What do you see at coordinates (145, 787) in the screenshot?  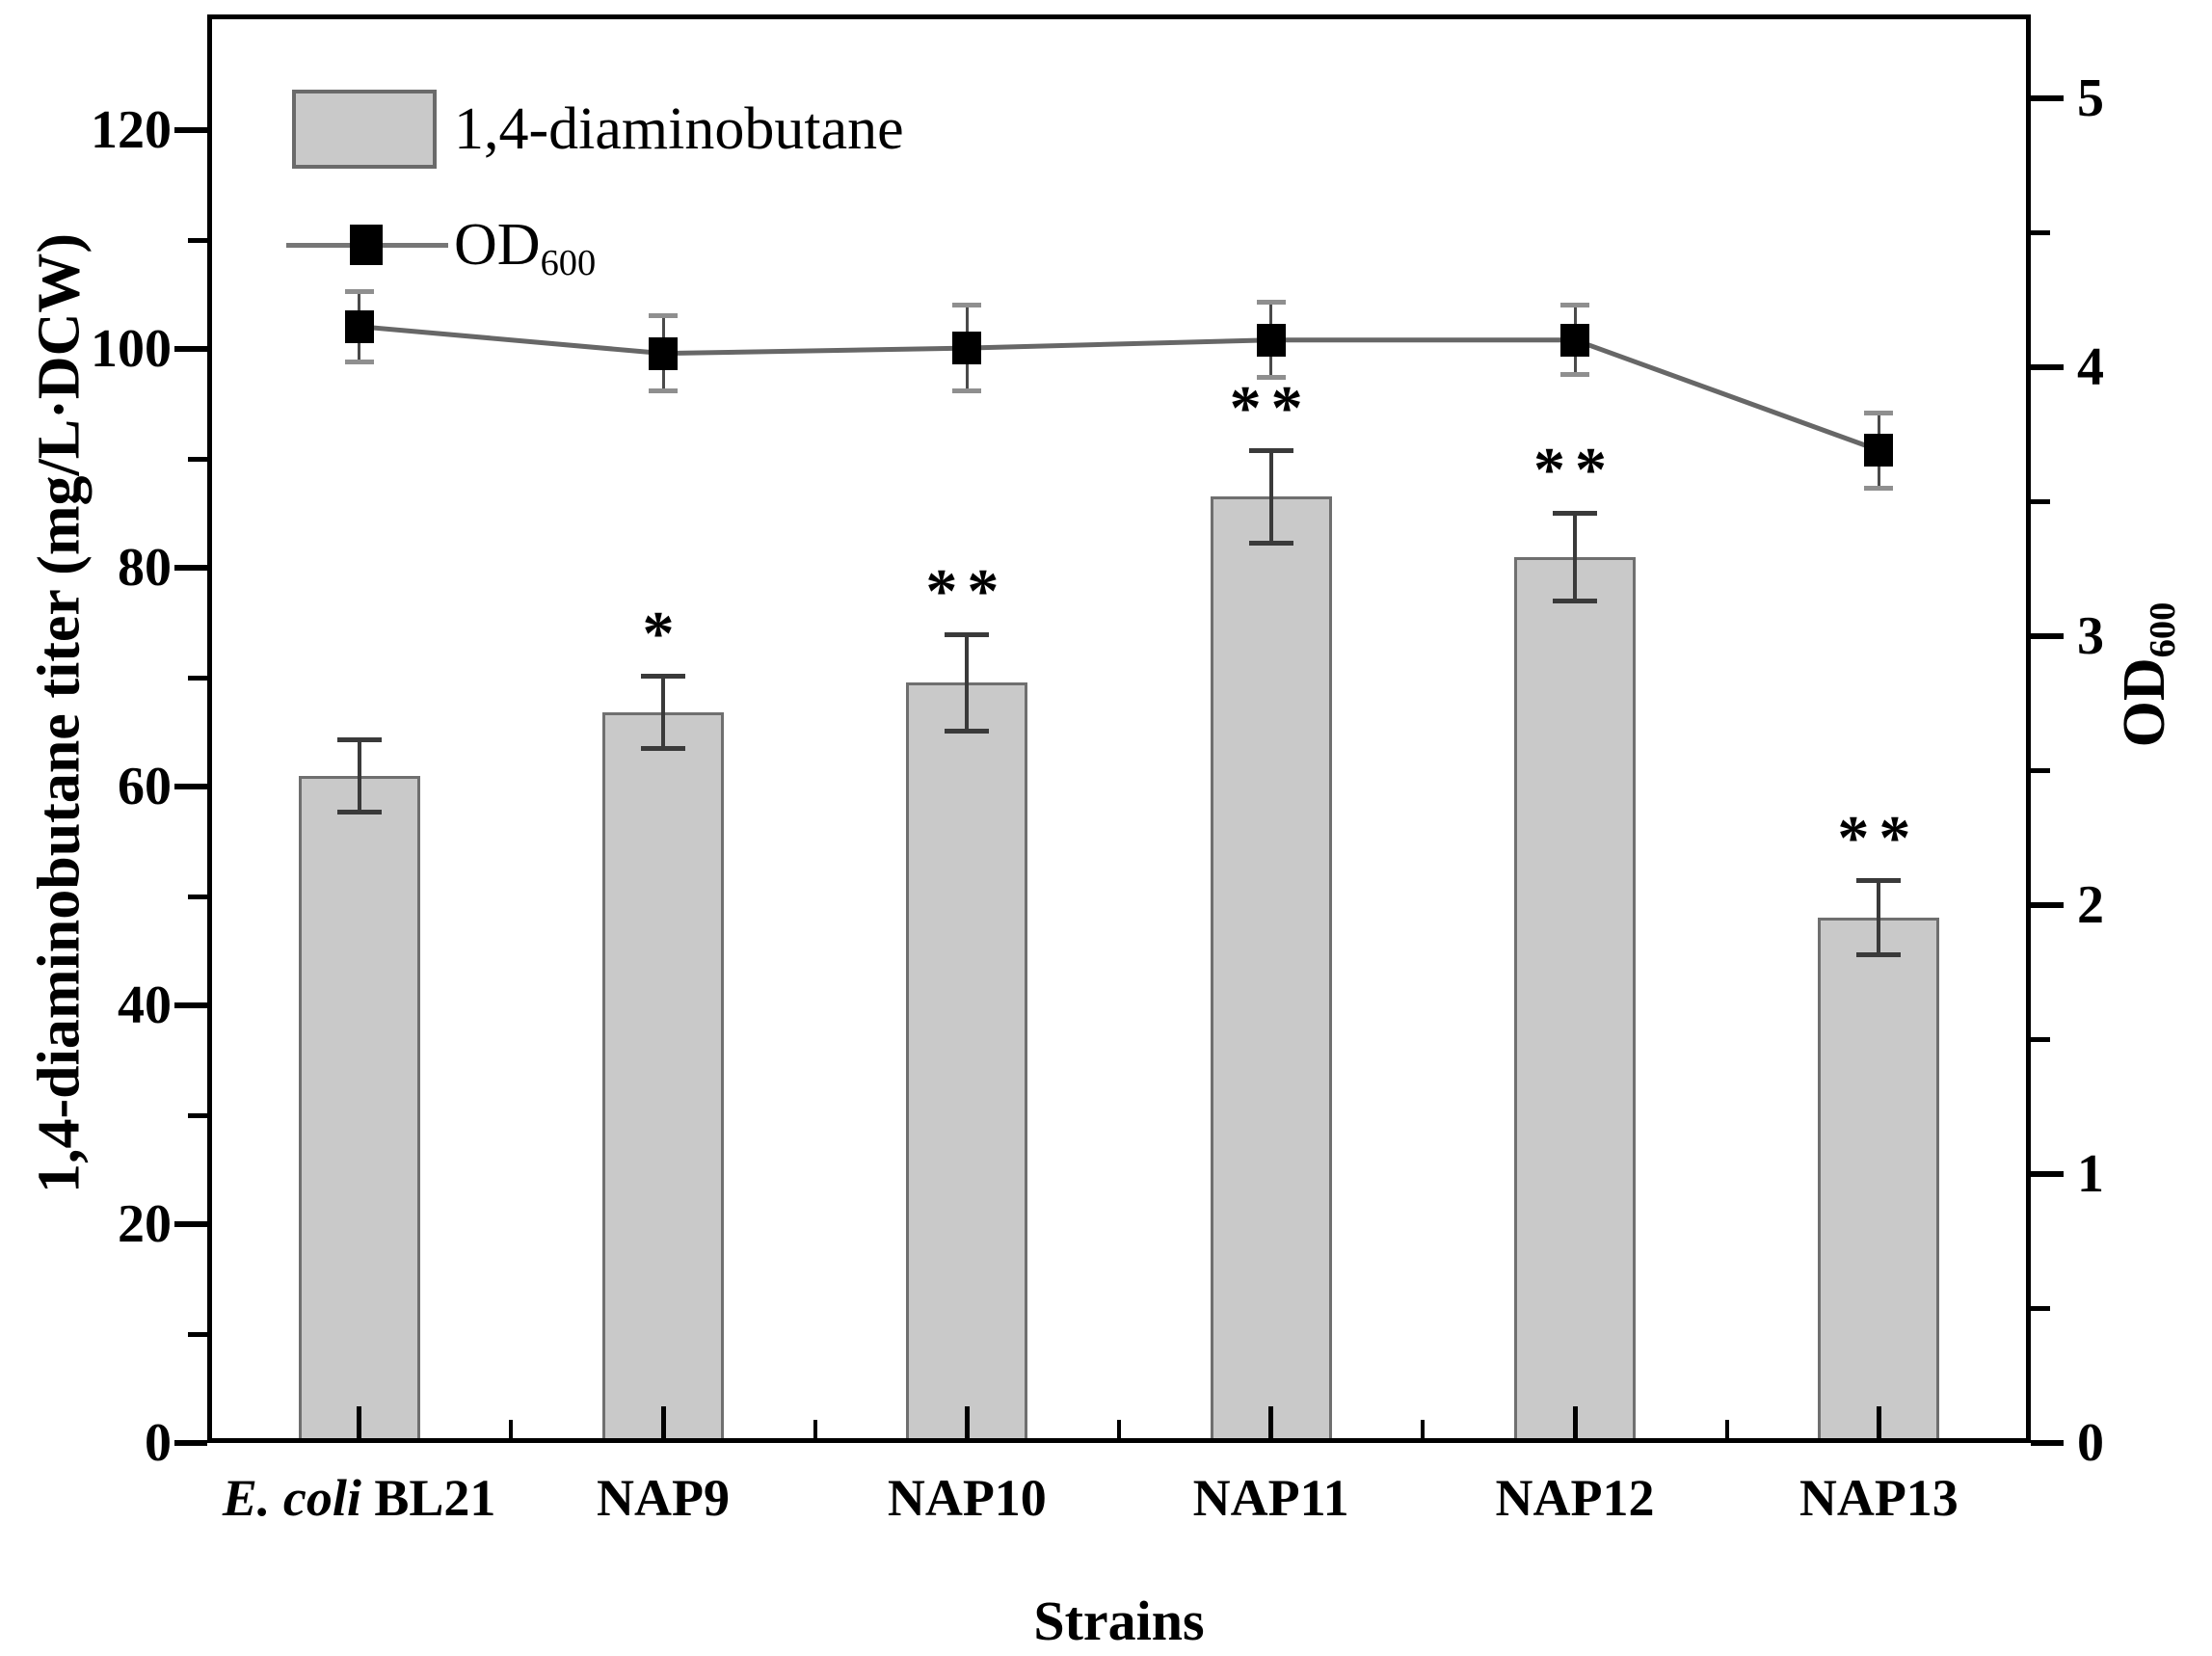 I see `left-axis-tick-label: 60` at bounding box center [145, 787].